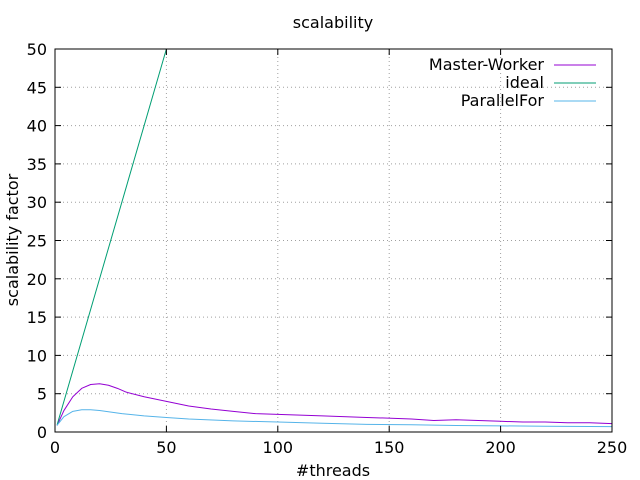 This screenshot has width=640, height=480. I want to click on series-line-ideal, so click(111, 236).